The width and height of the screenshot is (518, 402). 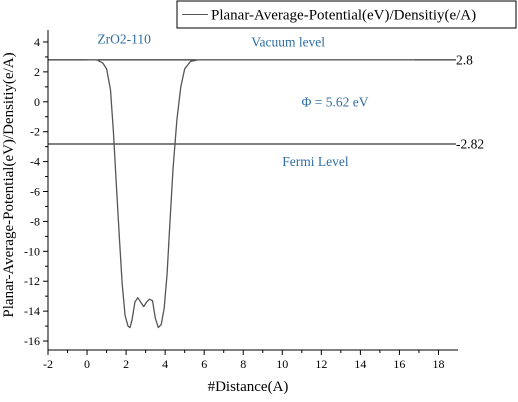 What do you see at coordinates (35, 191) in the screenshot?
I see `y-tick-label: -6` at bounding box center [35, 191].